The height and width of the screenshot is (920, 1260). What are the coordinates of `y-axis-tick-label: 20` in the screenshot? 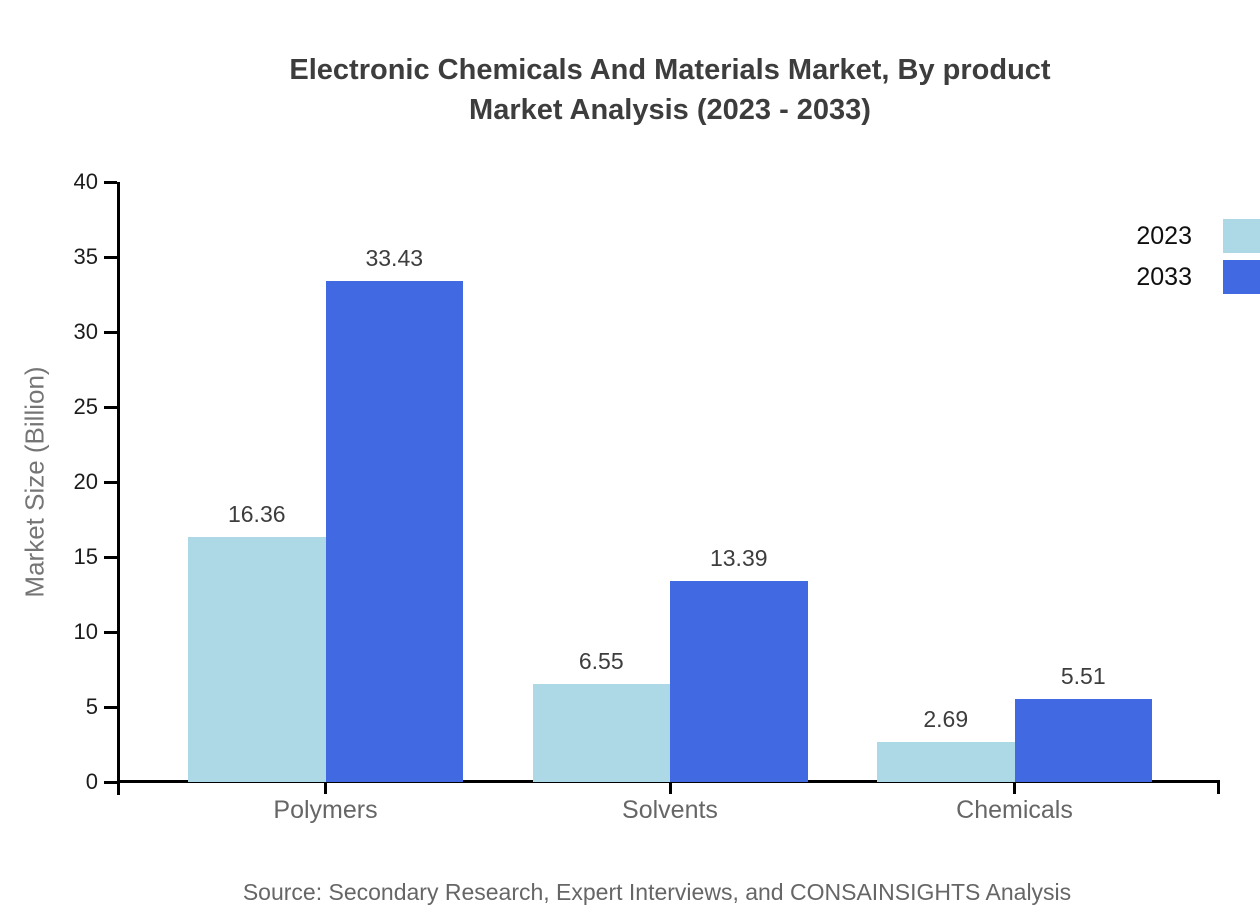 It's located at (85, 481).